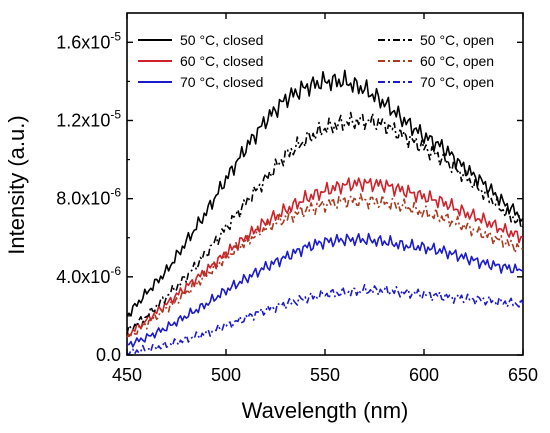  What do you see at coordinates (424, 375) in the screenshot?
I see `x-tick-label: 600` at bounding box center [424, 375].